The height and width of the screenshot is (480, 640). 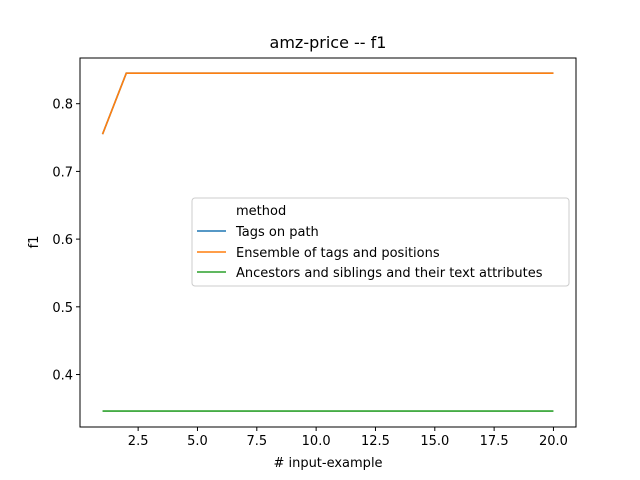 I want to click on legend-entry-ensemble: Ensemble of tags and positions, so click(x=338, y=253).